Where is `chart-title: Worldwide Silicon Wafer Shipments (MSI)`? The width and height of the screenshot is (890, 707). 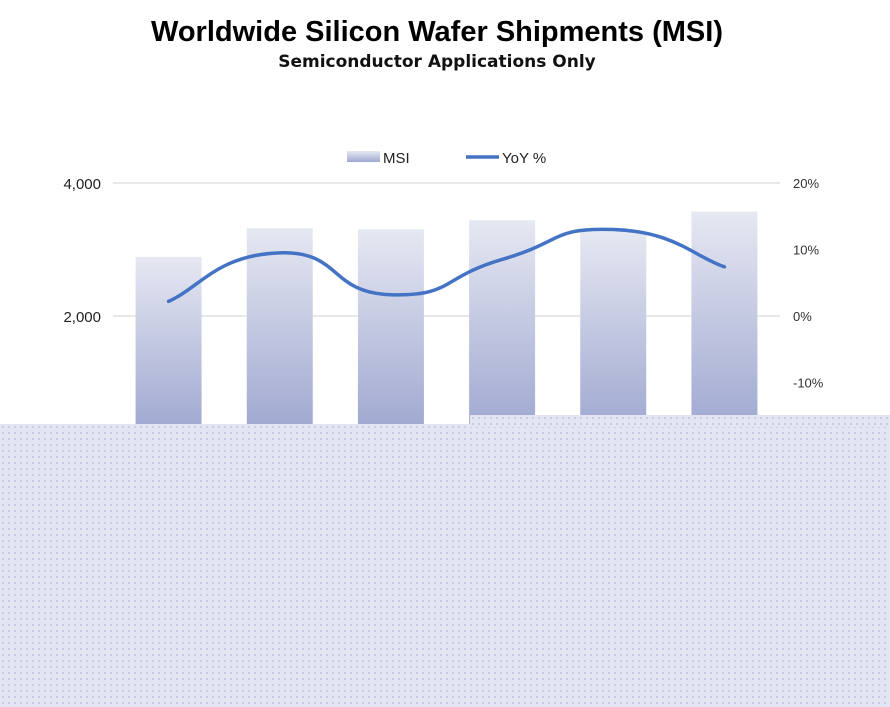 chart-title: Worldwide Silicon Wafer Shipments (MSI) is located at coordinates (437, 32).